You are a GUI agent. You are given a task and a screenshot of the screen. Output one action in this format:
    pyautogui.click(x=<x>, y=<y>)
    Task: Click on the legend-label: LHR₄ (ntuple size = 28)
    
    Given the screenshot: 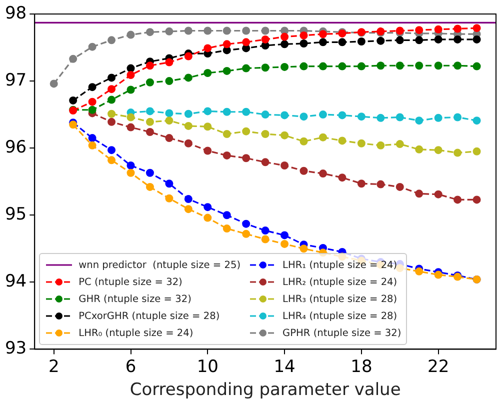 What is the action you would take?
    pyautogui.click(x=340, y=316)
    